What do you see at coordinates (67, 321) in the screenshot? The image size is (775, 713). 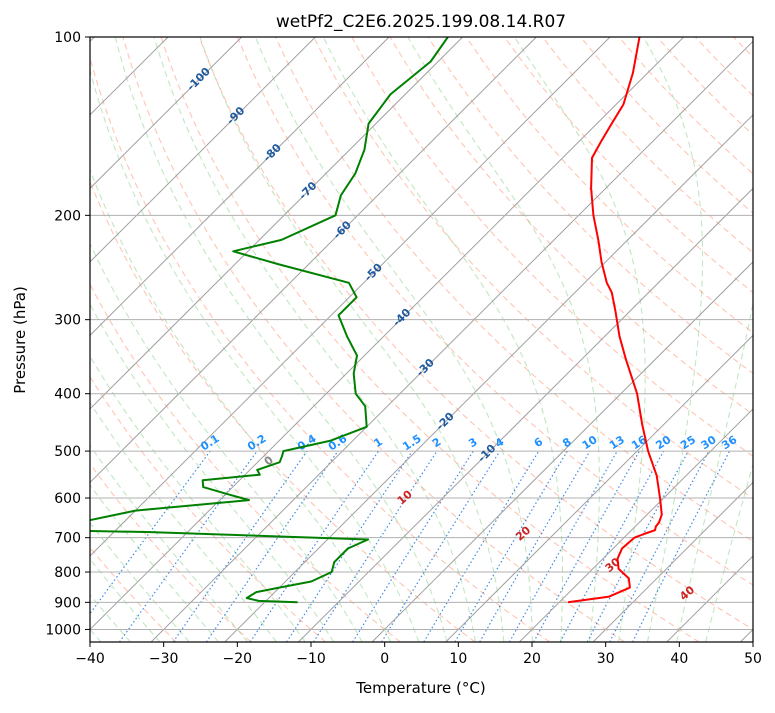 I see `y-tick-label: 300` at bounding box center [67, 321].